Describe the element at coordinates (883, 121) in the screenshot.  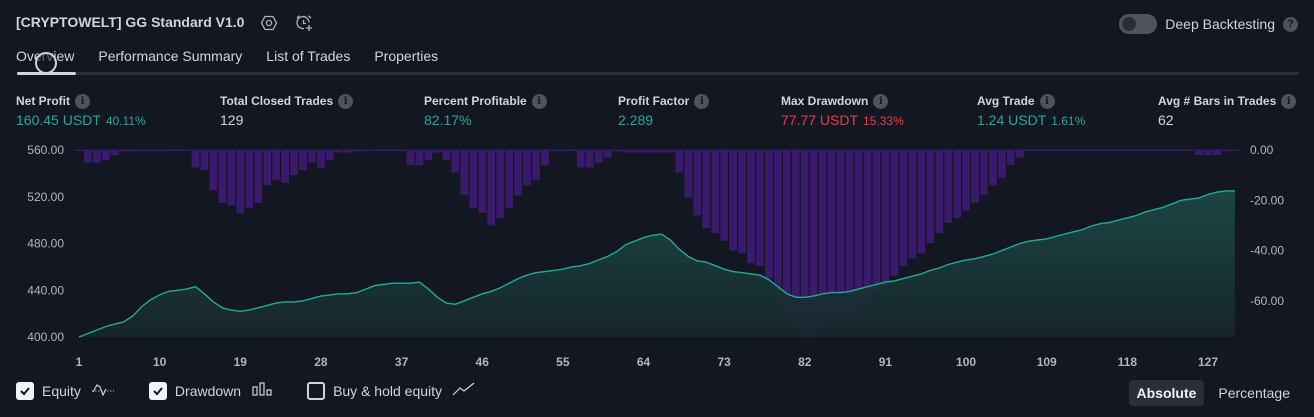
I see `stat-percent: 15.33%` at that location.